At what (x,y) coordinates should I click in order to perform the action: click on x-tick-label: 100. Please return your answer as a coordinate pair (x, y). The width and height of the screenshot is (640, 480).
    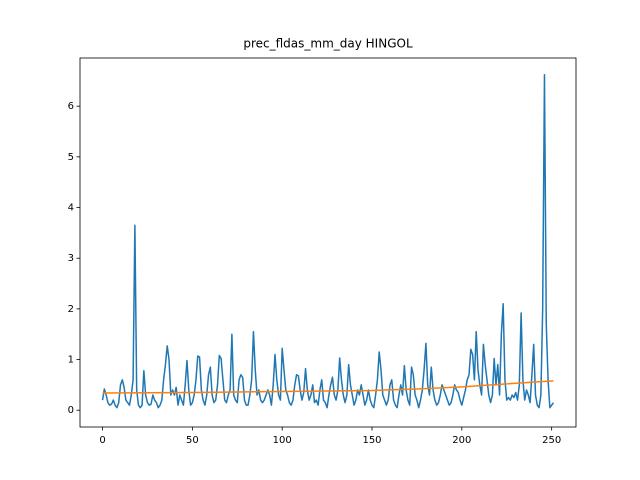
    Looking at the image, I should click on (282, 440).